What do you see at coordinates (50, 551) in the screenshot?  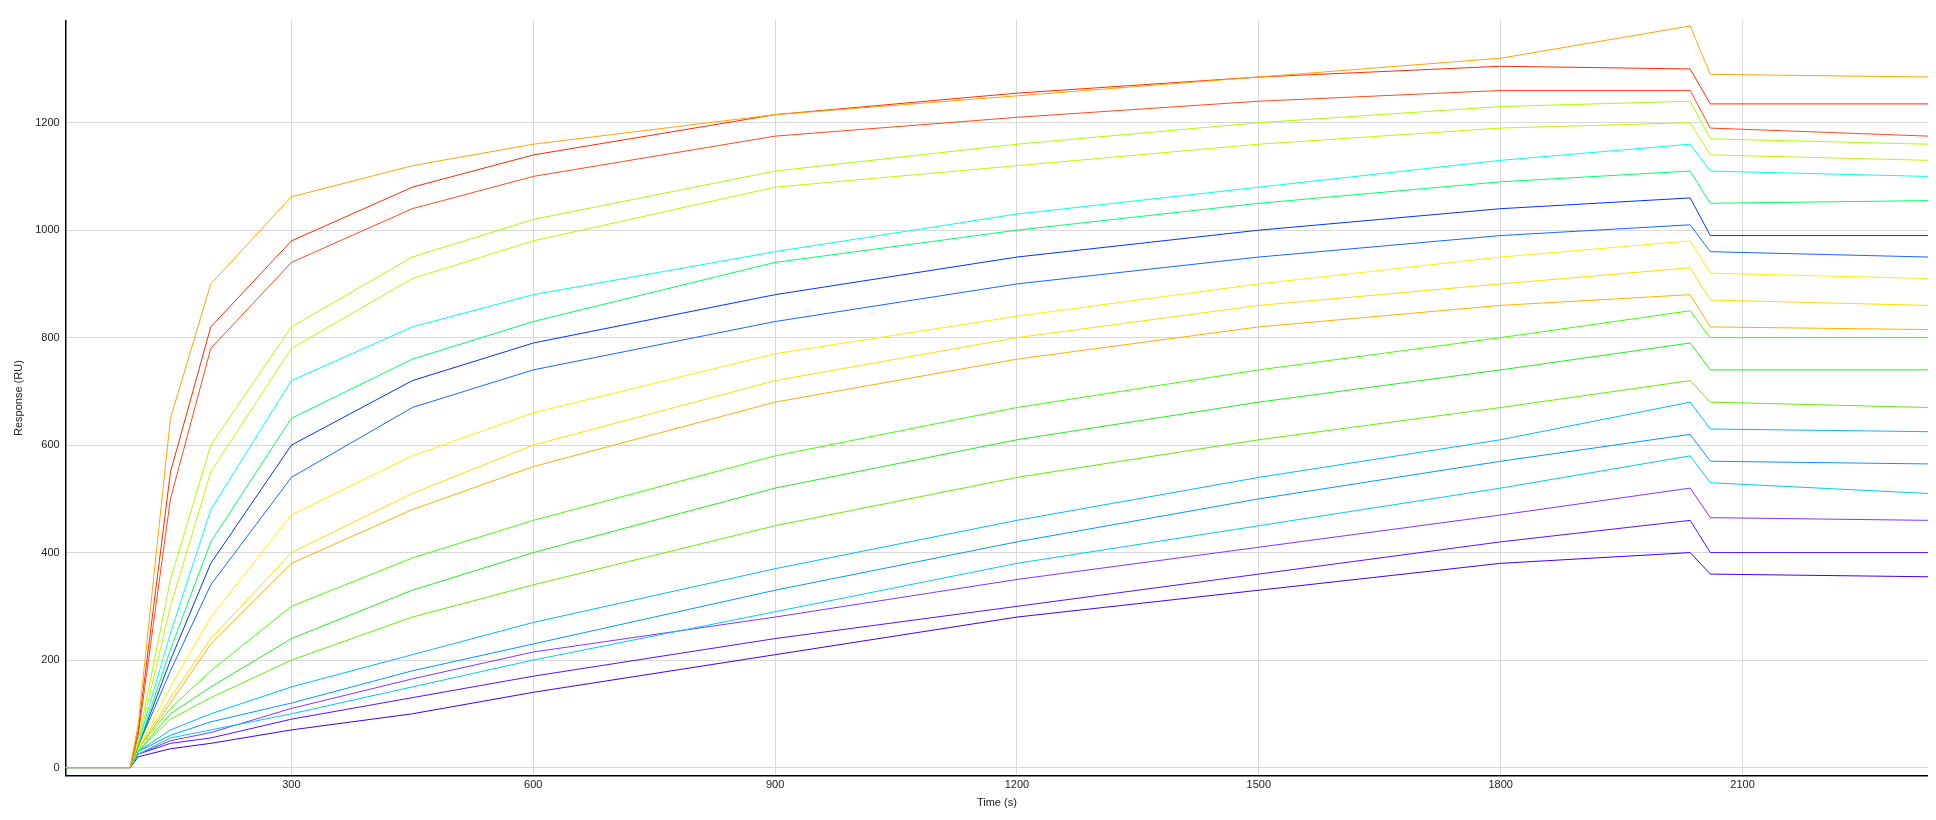 I see `y-tick-label: 400` at bounding box center [50, 551].